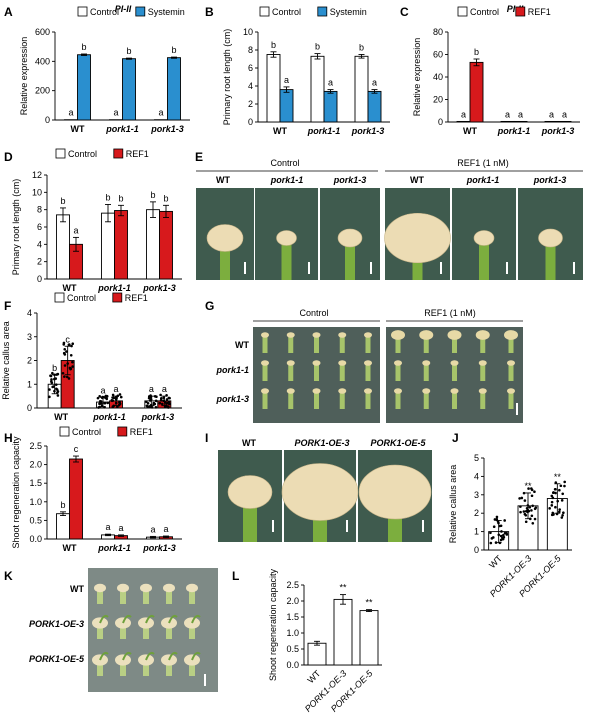 This screenshot has height=717, width=590. Describe the element at coordinates (35, 483) in the screenshot. I see `chart-h-ytick-label: 1.5` at that location.